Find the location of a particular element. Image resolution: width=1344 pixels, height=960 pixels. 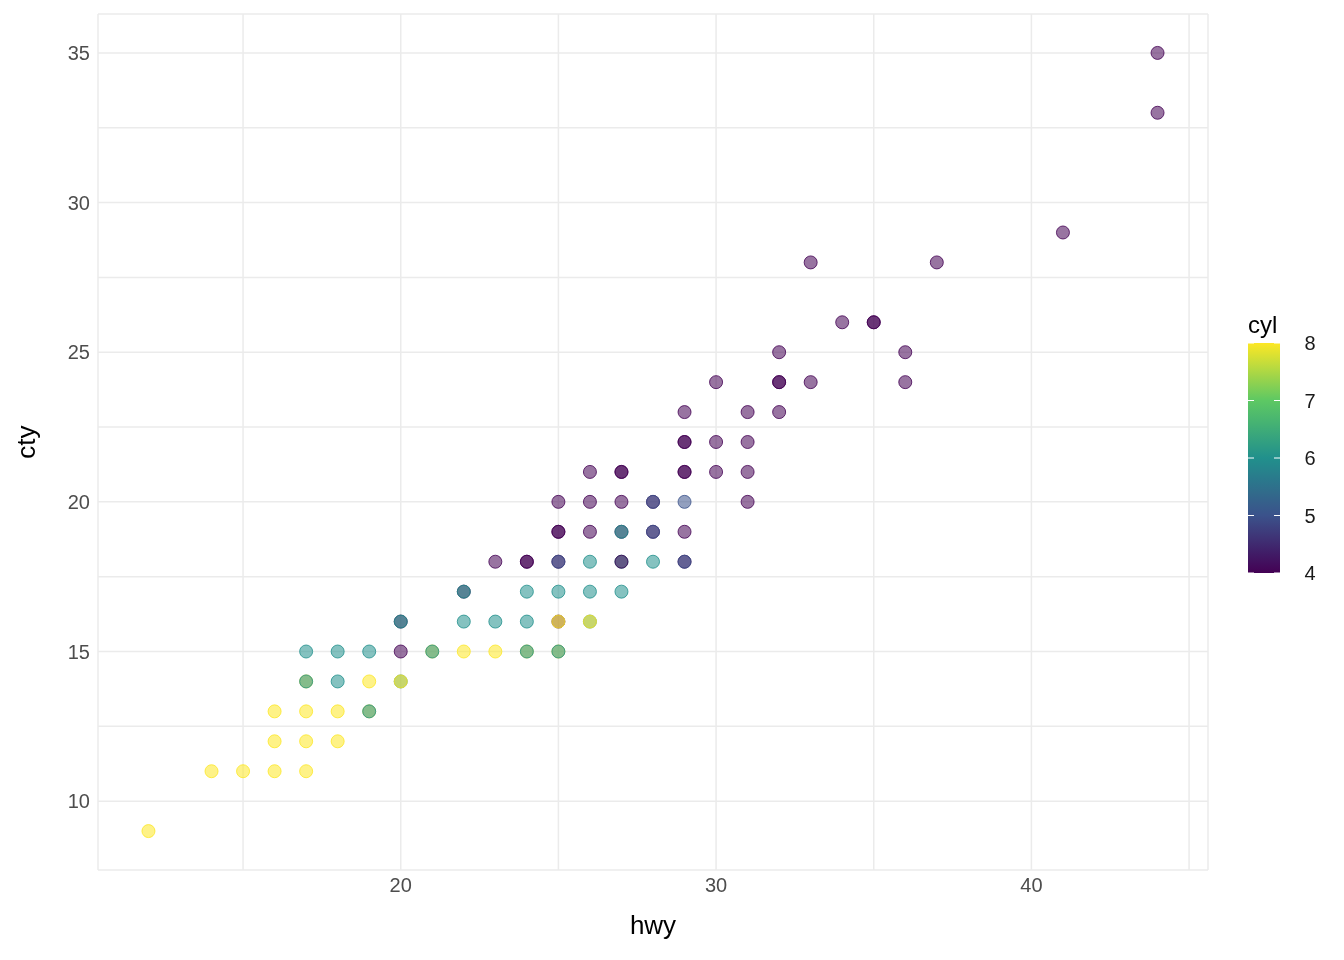

color-bar-label: 7 is located at coordinates (1310, 400).